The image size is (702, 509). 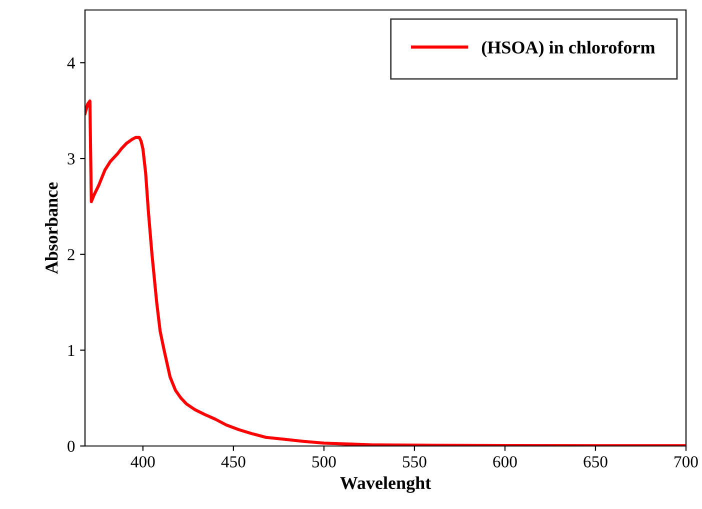 I want to click on x-tick-label: 650, so click(x=596, y=462).